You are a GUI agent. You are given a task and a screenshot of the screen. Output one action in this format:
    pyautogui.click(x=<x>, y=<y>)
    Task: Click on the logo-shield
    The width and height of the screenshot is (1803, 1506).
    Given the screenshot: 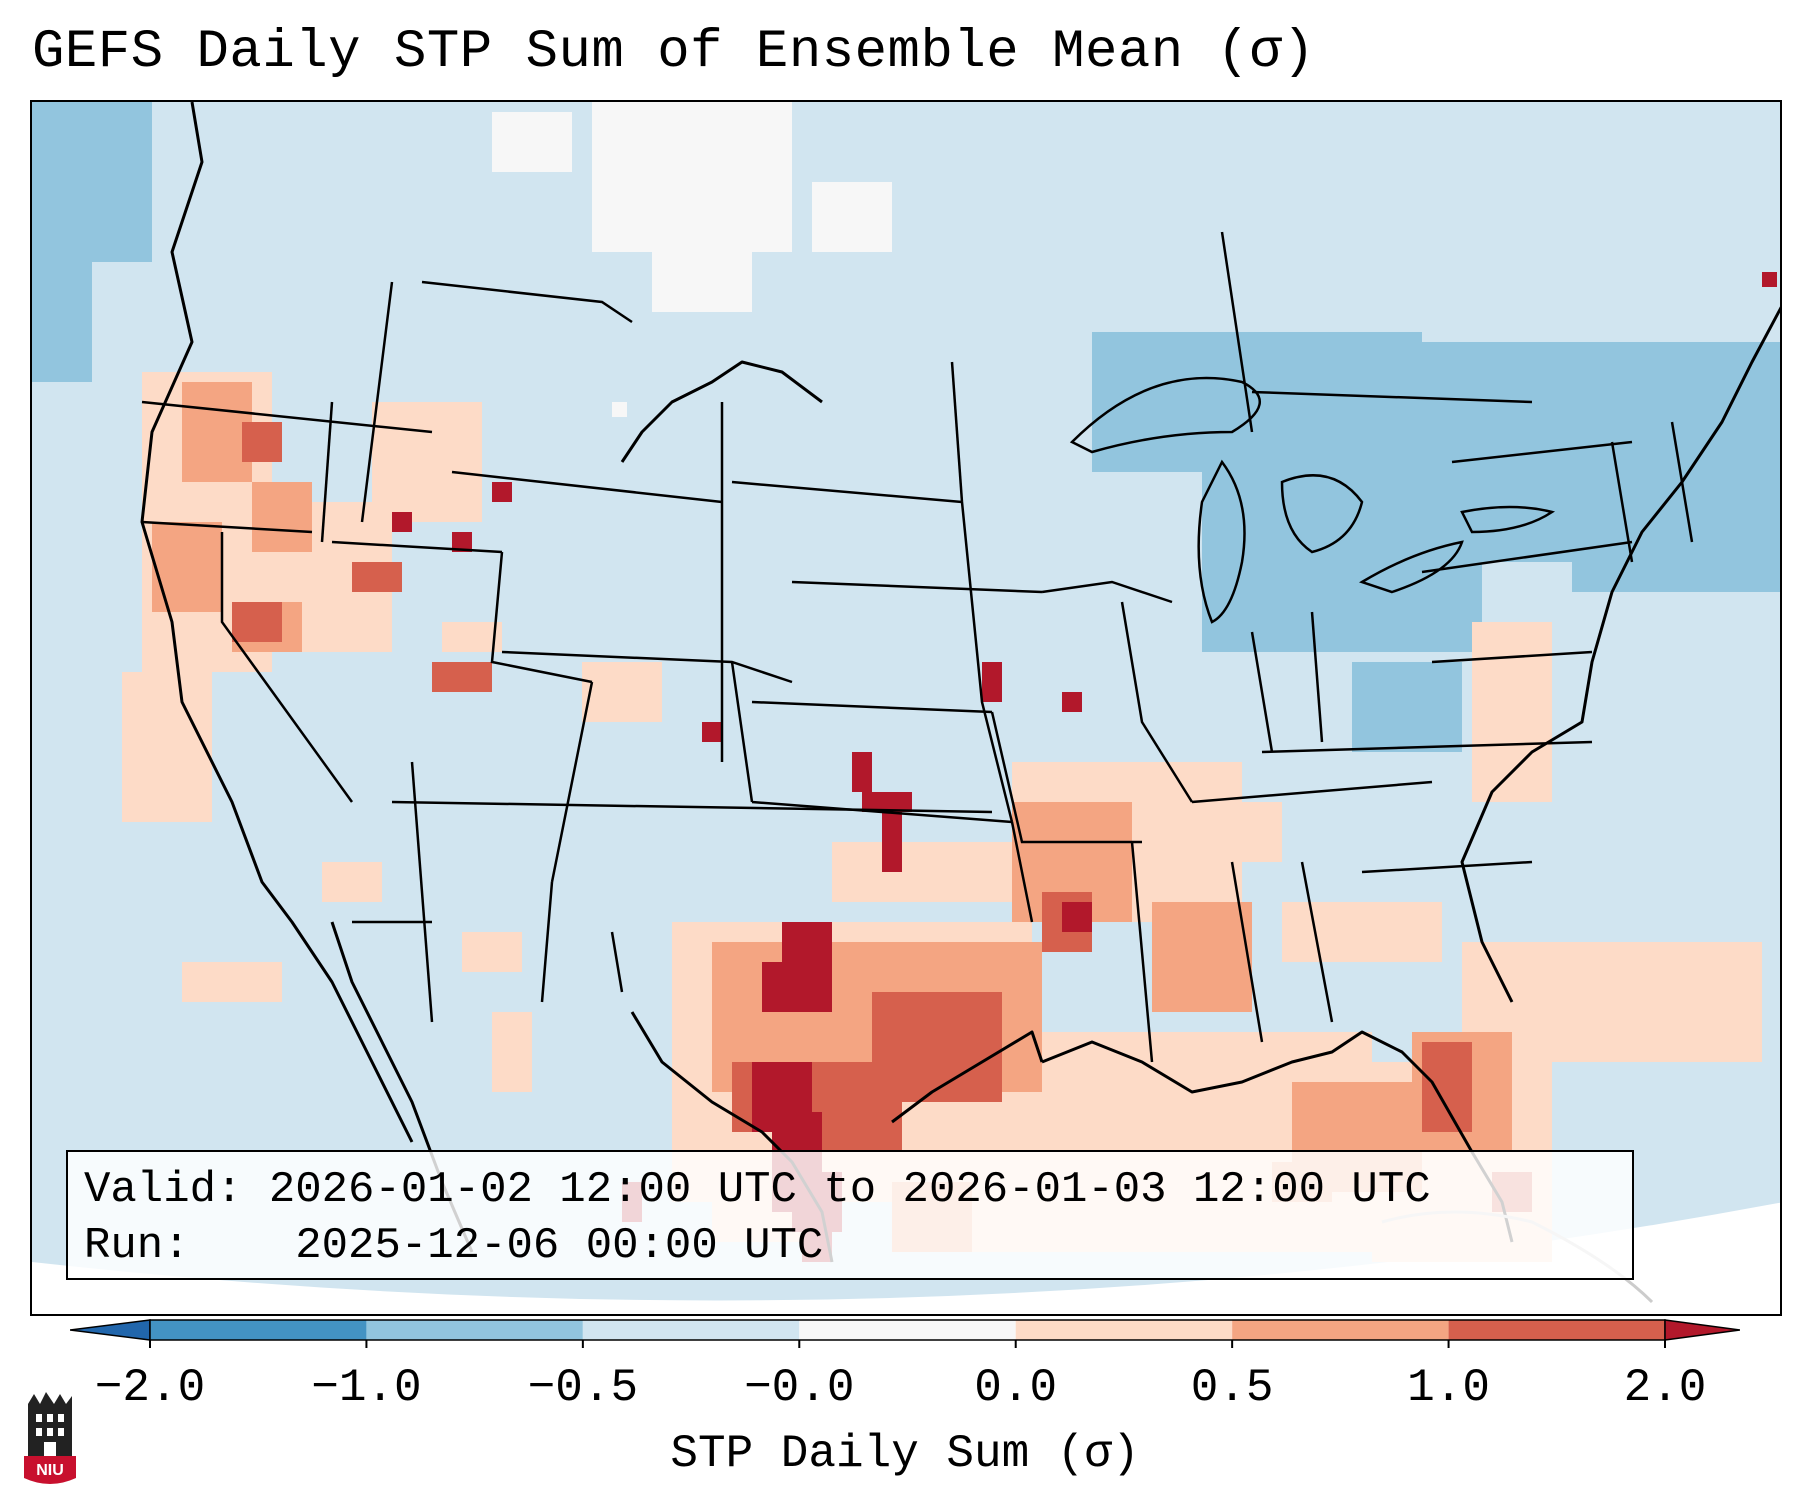 What is the action you would take?
    pyautogui.click(x=50, y=1470)
    